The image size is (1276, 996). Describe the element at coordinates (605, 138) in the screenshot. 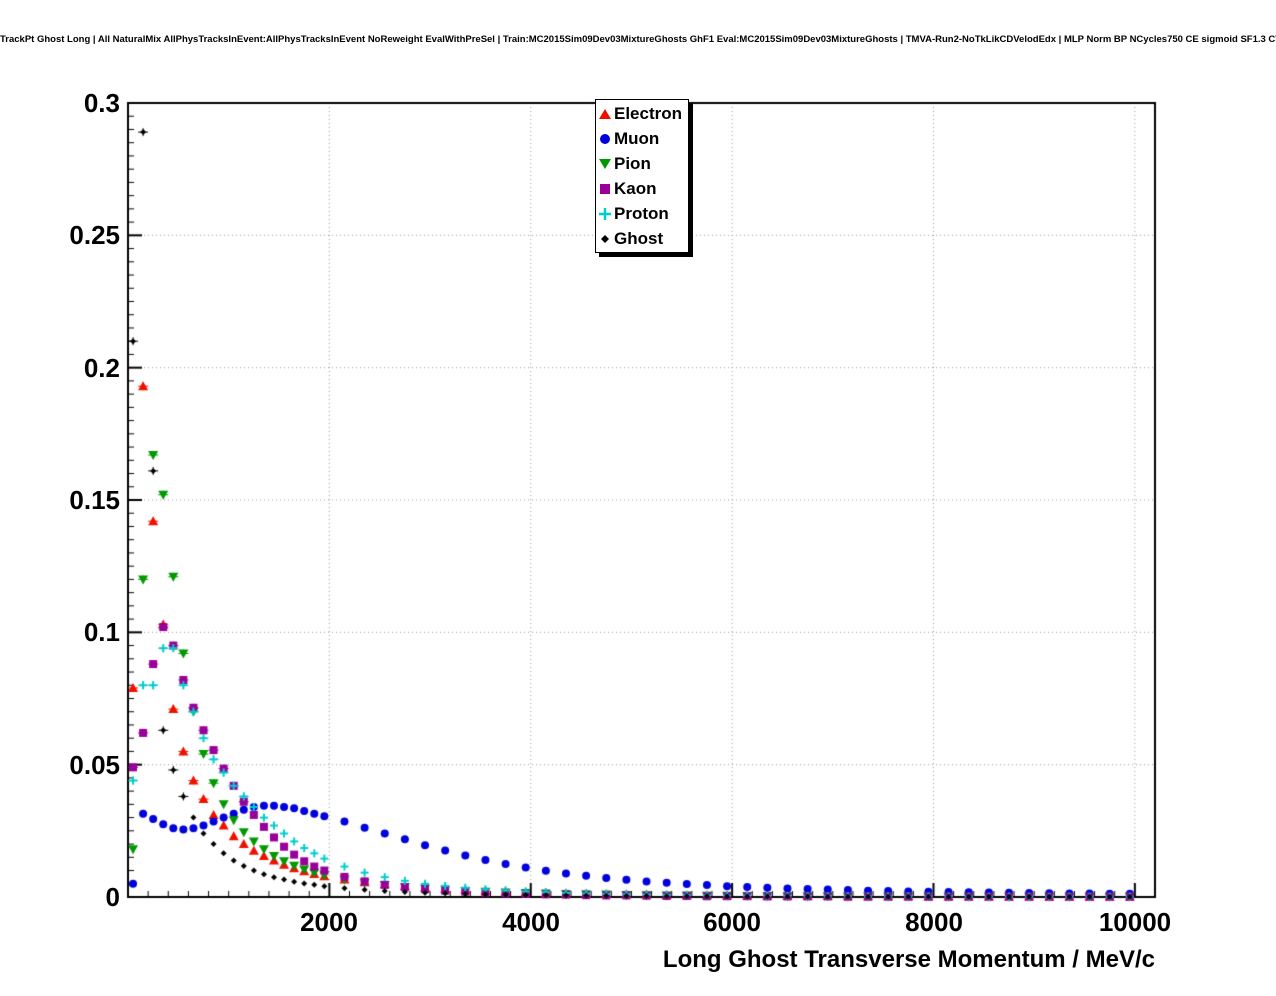

I see `muon-circle-marker-icon` at that location.